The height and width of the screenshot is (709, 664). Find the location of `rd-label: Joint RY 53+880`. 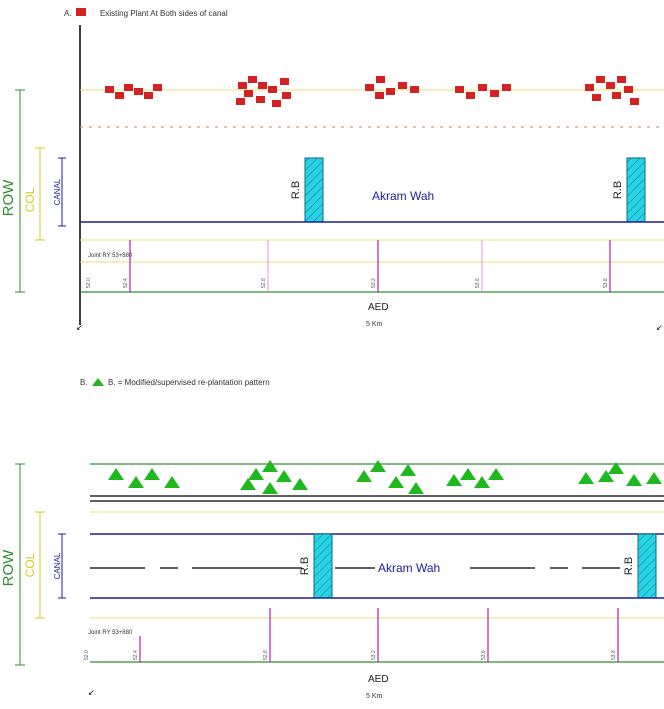

rd-label: Joint RY 53+880 is located at coordinates (110, 256).